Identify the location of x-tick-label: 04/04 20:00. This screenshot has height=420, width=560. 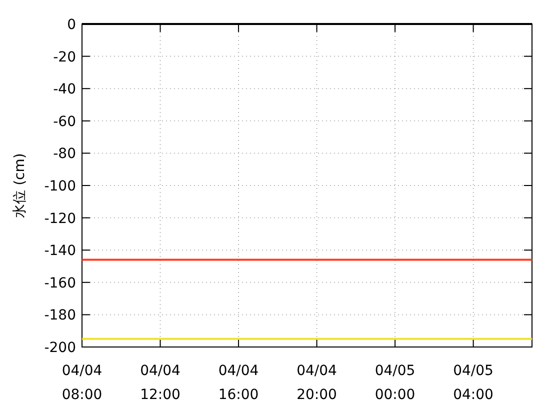
(317, 383).